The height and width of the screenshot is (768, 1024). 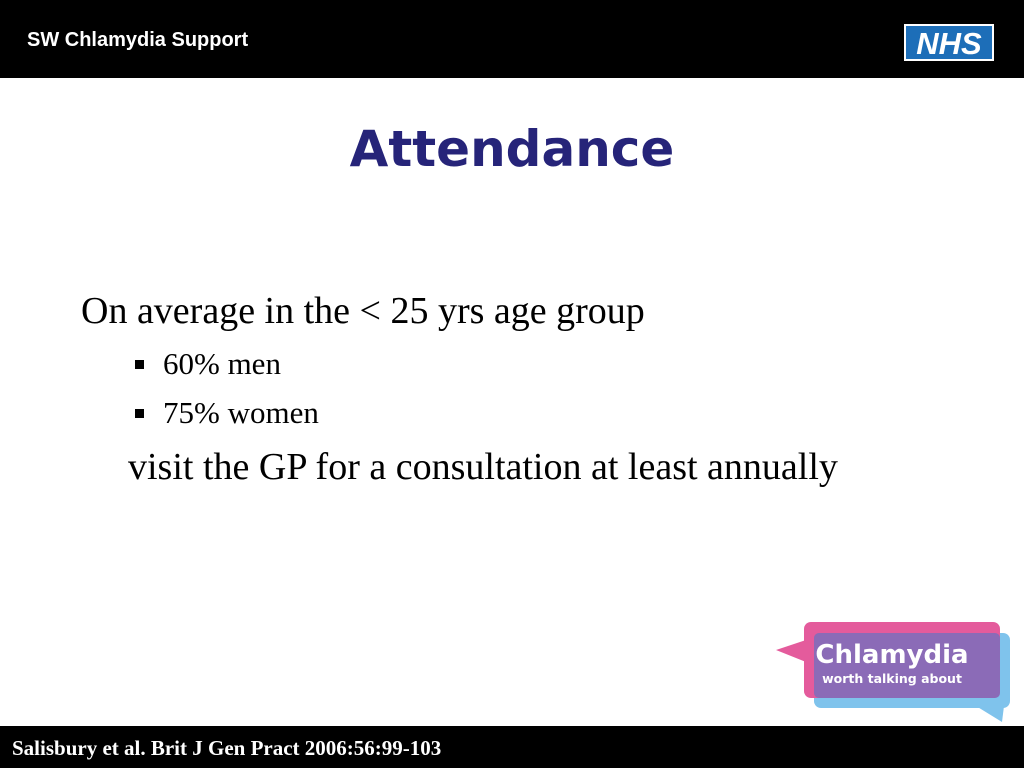 What do you see at coordinates (990, 714) in the screenshot?
I see `blue-bubble-tail` at bounding box center [990, 714].